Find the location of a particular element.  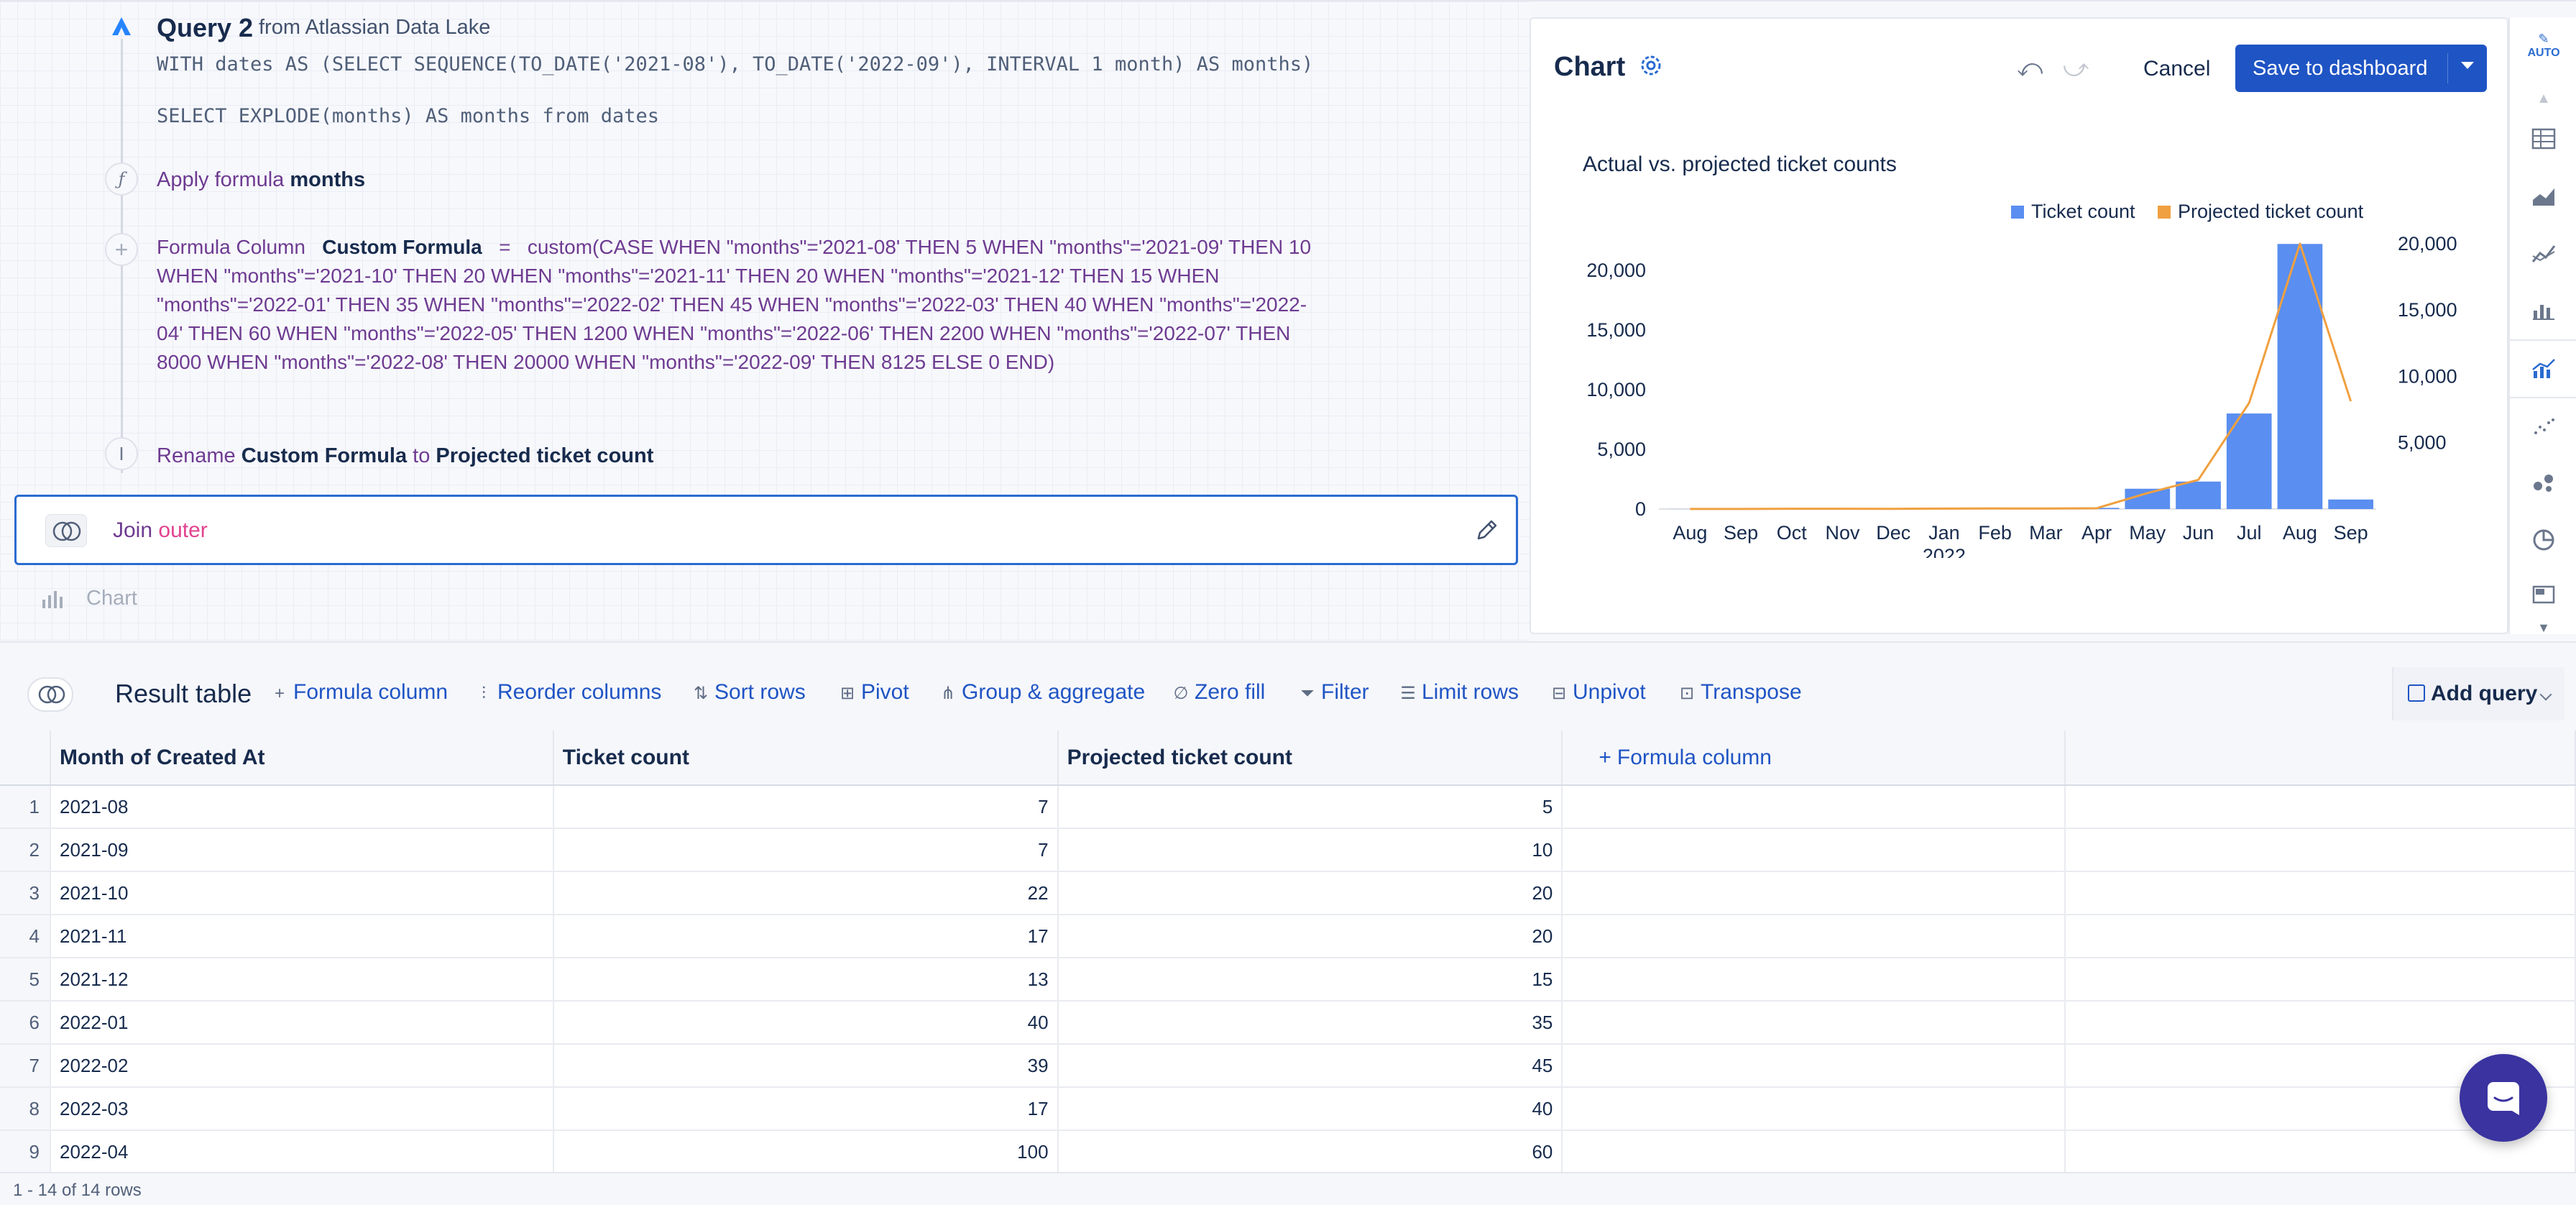

bar-chart-icon is located at coordinates (2544, 310).